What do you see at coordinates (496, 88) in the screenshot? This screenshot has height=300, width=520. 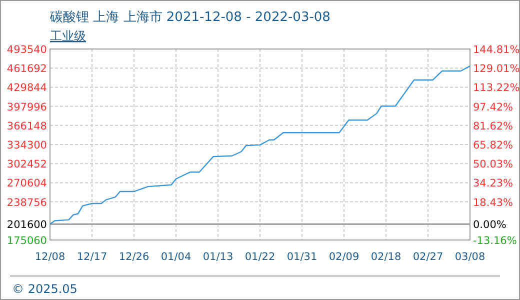 I see `y2-tick-label: 113.22%` at bounding box center [496, 88].